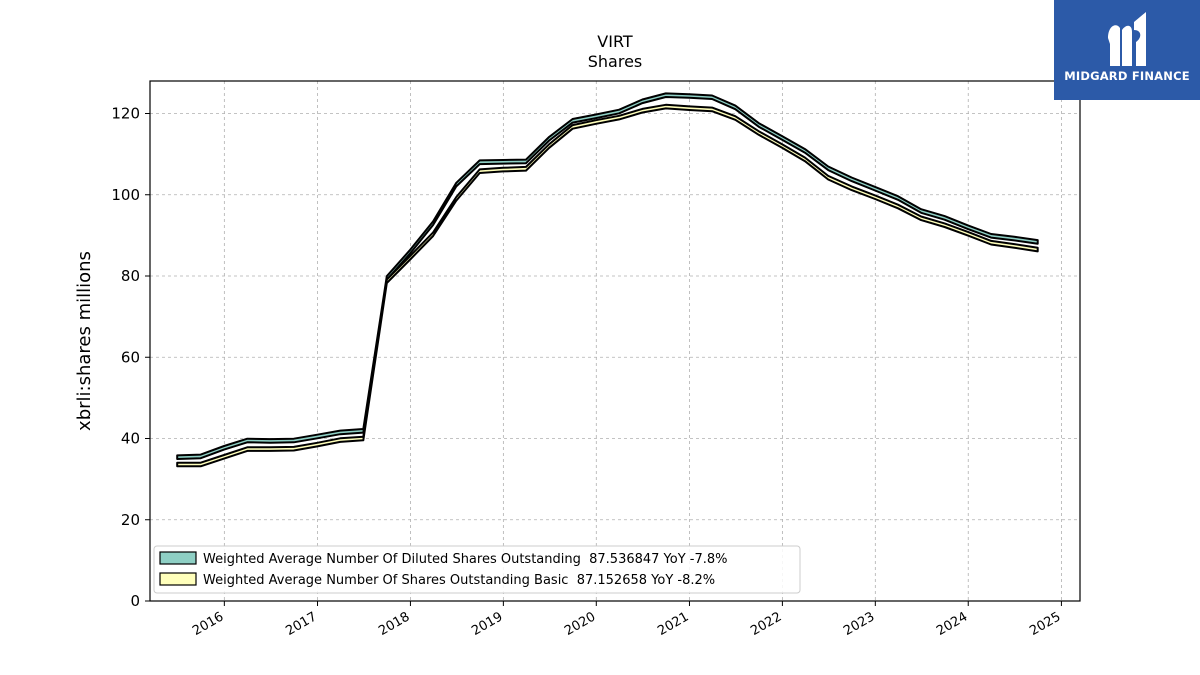 Image resolution: width=1200 pixels, height=675 pixels. What do you see at coordinates (125, 195) in the screenshot?
I see `y-tick-label: 100` at bounding box center [125, 195].